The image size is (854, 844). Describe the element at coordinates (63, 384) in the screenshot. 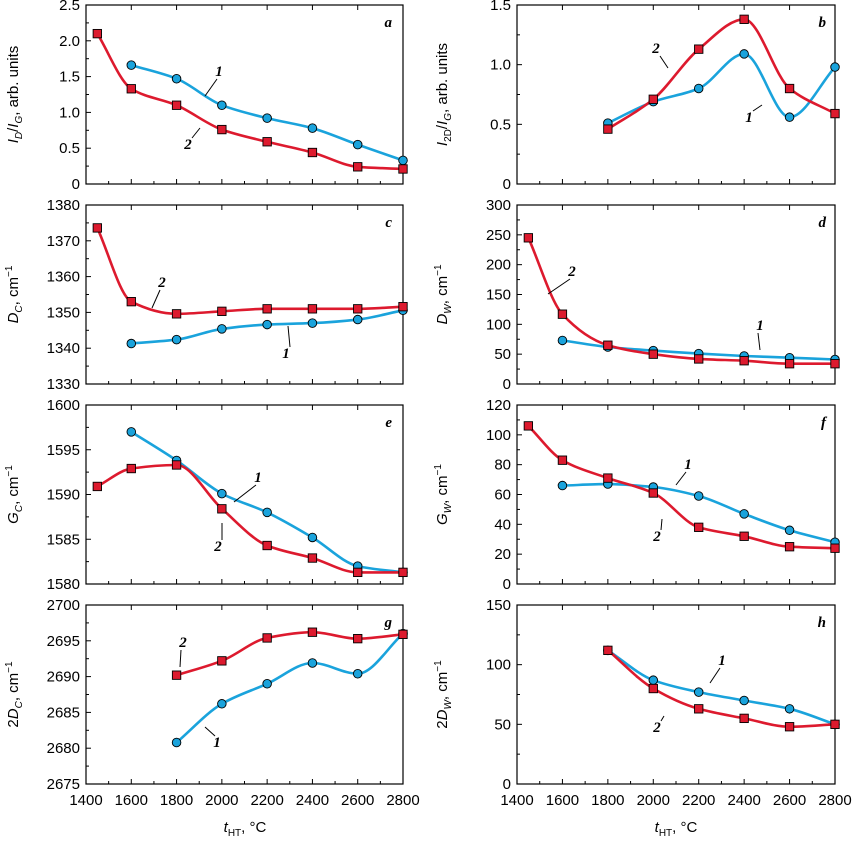

I see `y-tick-label: 1330` at that location.